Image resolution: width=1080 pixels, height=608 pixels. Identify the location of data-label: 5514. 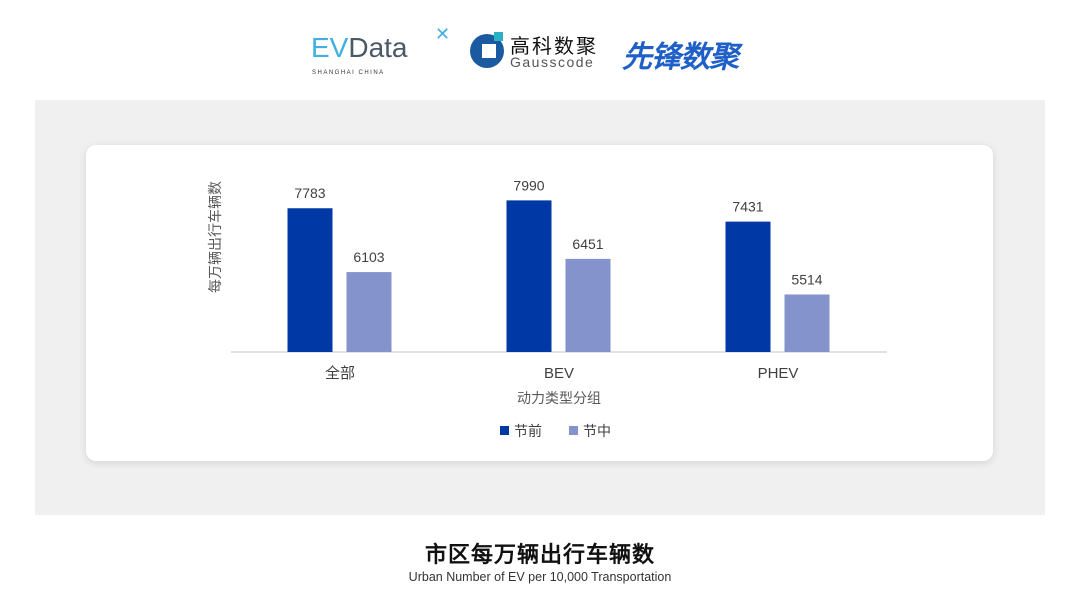
(806, 279).